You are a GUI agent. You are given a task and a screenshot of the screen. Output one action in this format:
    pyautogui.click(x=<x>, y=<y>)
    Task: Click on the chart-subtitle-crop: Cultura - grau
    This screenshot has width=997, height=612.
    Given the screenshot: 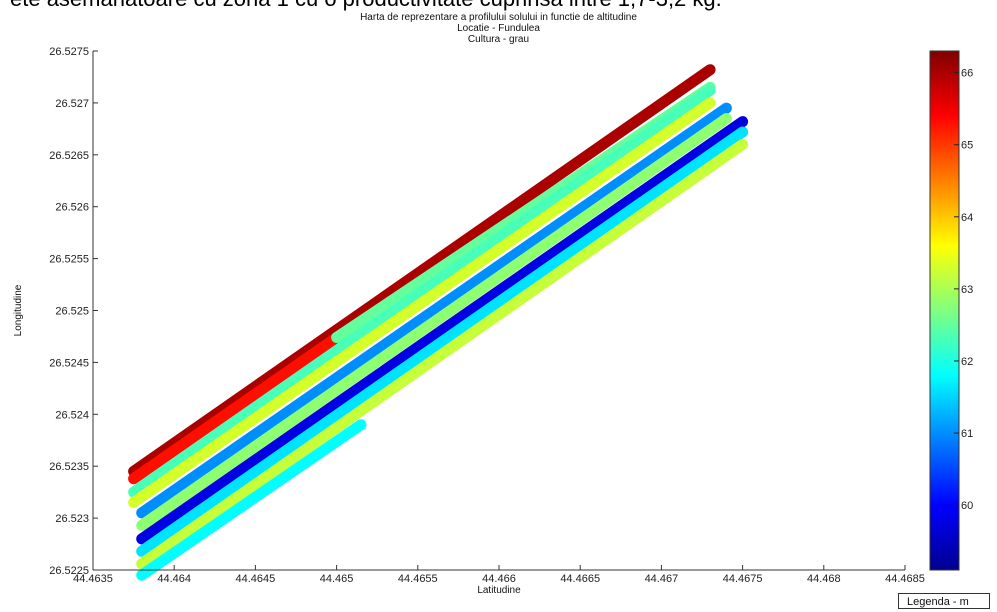 What is the action you would take?
    pyautogui.click(x=498, y=39)
    